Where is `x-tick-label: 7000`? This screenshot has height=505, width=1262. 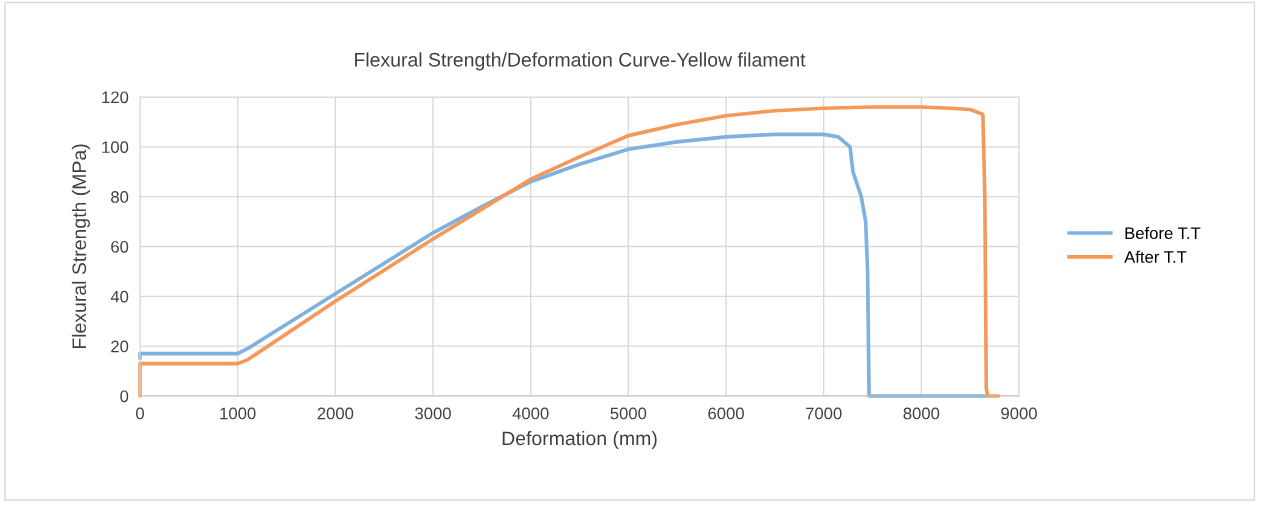 x-tick-label: 7000 is located at coordinates (823, 413).